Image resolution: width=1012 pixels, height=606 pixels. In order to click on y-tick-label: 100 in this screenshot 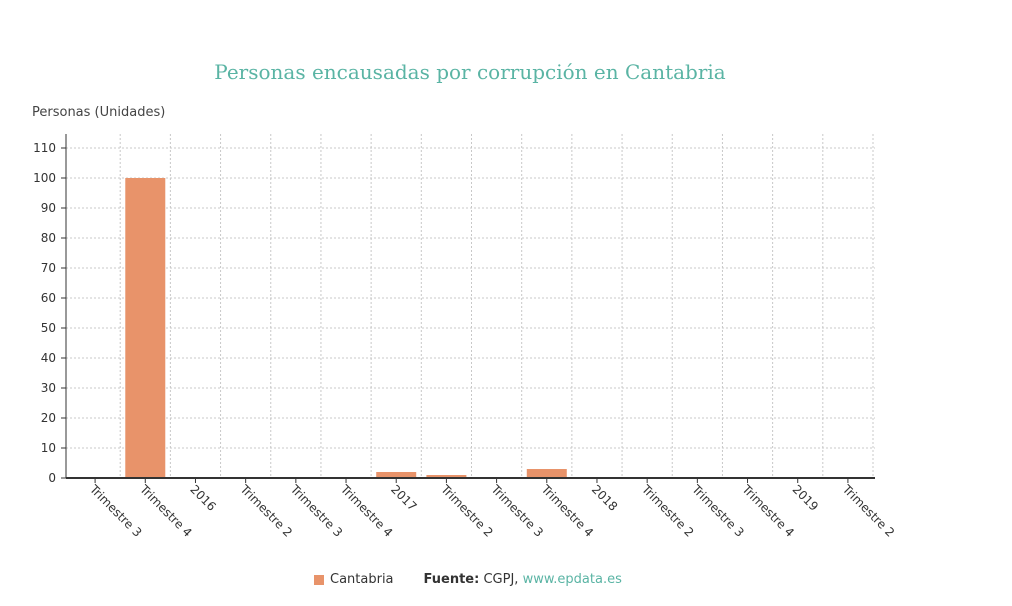, I will do `click(44, 178)`.